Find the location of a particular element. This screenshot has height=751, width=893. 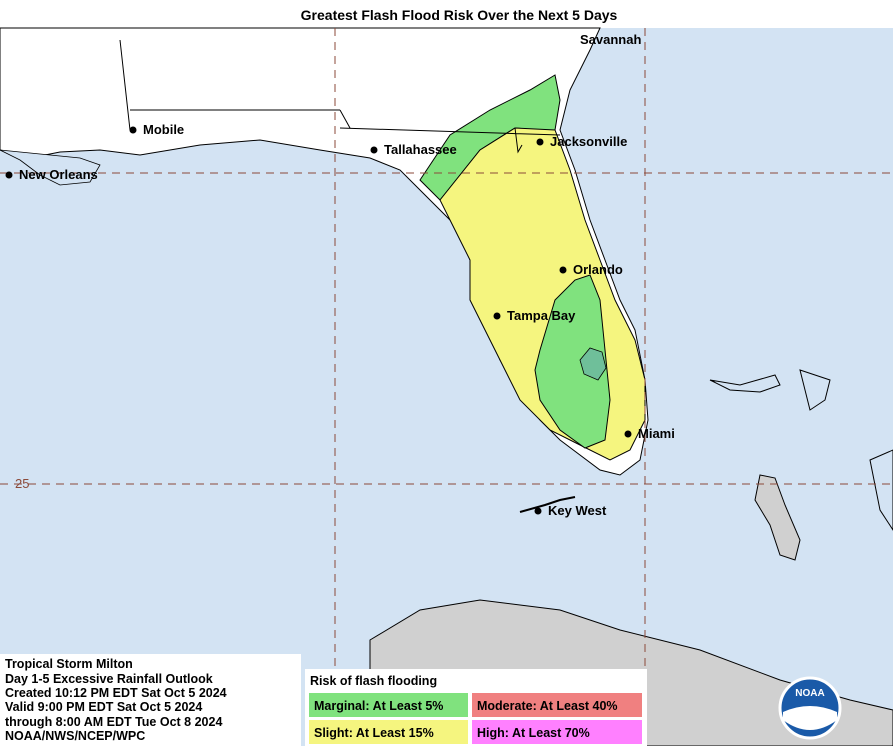

info-line: Day 1-5 Excessive Rainfall Outlook is located at coordinates (109, 679).